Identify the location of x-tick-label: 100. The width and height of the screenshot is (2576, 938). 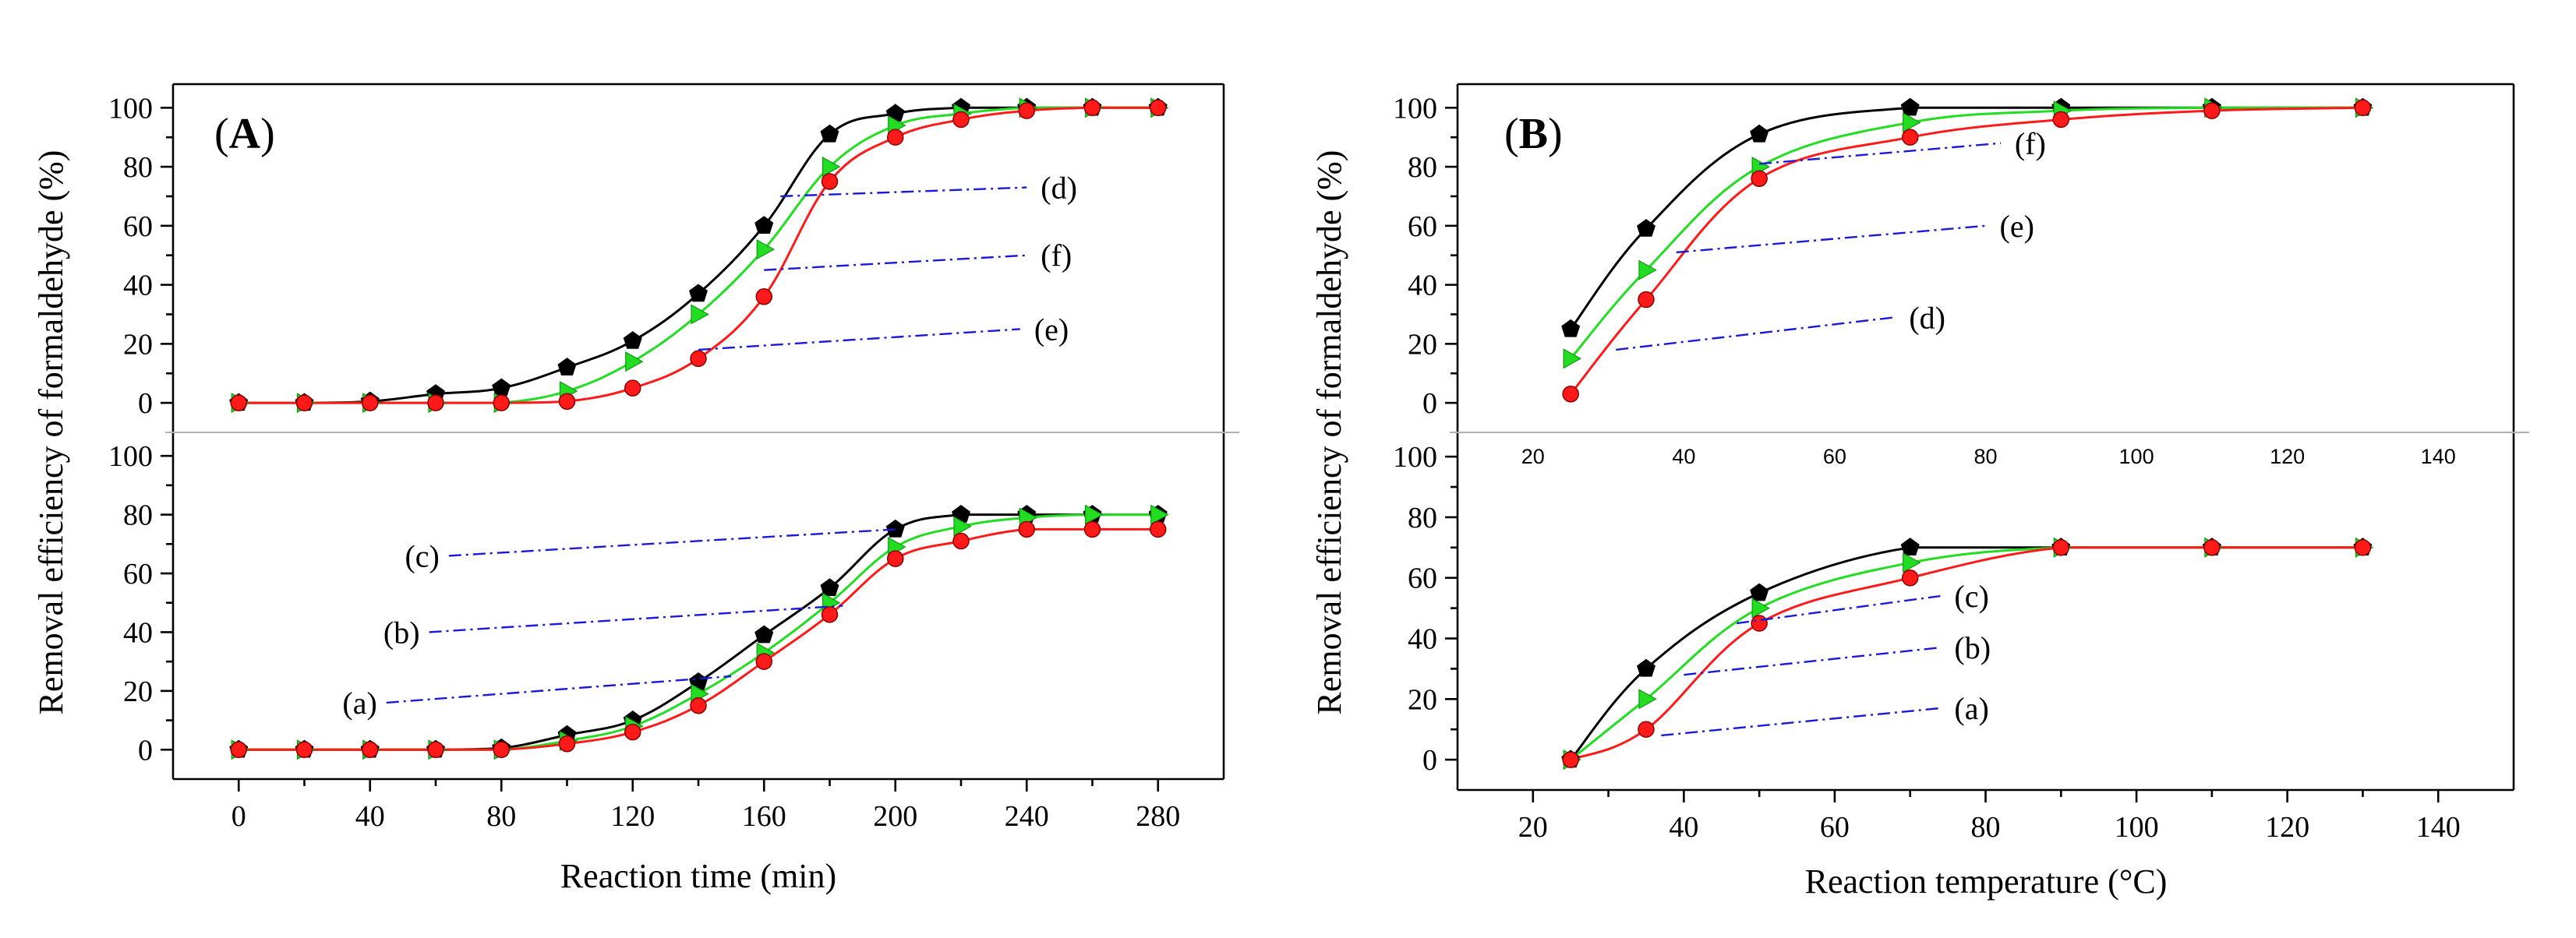
(2137, 828).